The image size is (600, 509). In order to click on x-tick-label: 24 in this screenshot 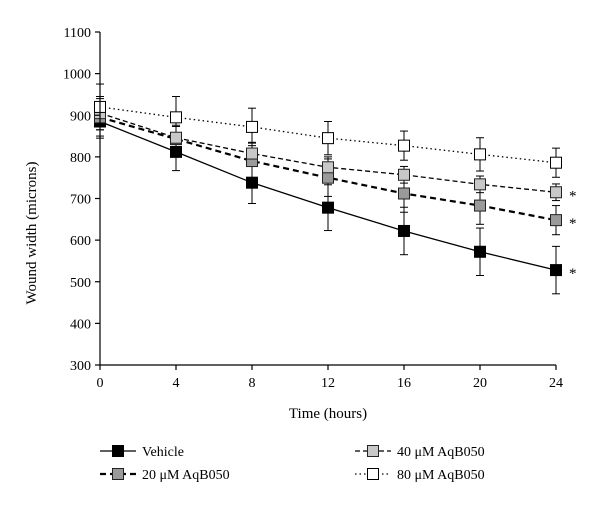, I will do `click(556, 383)`.